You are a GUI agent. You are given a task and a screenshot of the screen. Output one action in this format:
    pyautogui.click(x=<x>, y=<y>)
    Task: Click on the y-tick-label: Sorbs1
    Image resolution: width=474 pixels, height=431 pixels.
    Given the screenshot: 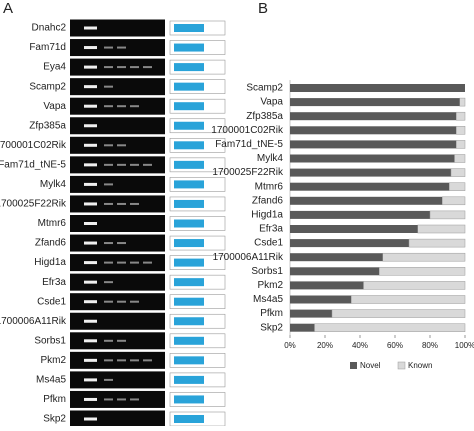 What is the action you would take?
    pyautogui.click(x=267, y=271)
    